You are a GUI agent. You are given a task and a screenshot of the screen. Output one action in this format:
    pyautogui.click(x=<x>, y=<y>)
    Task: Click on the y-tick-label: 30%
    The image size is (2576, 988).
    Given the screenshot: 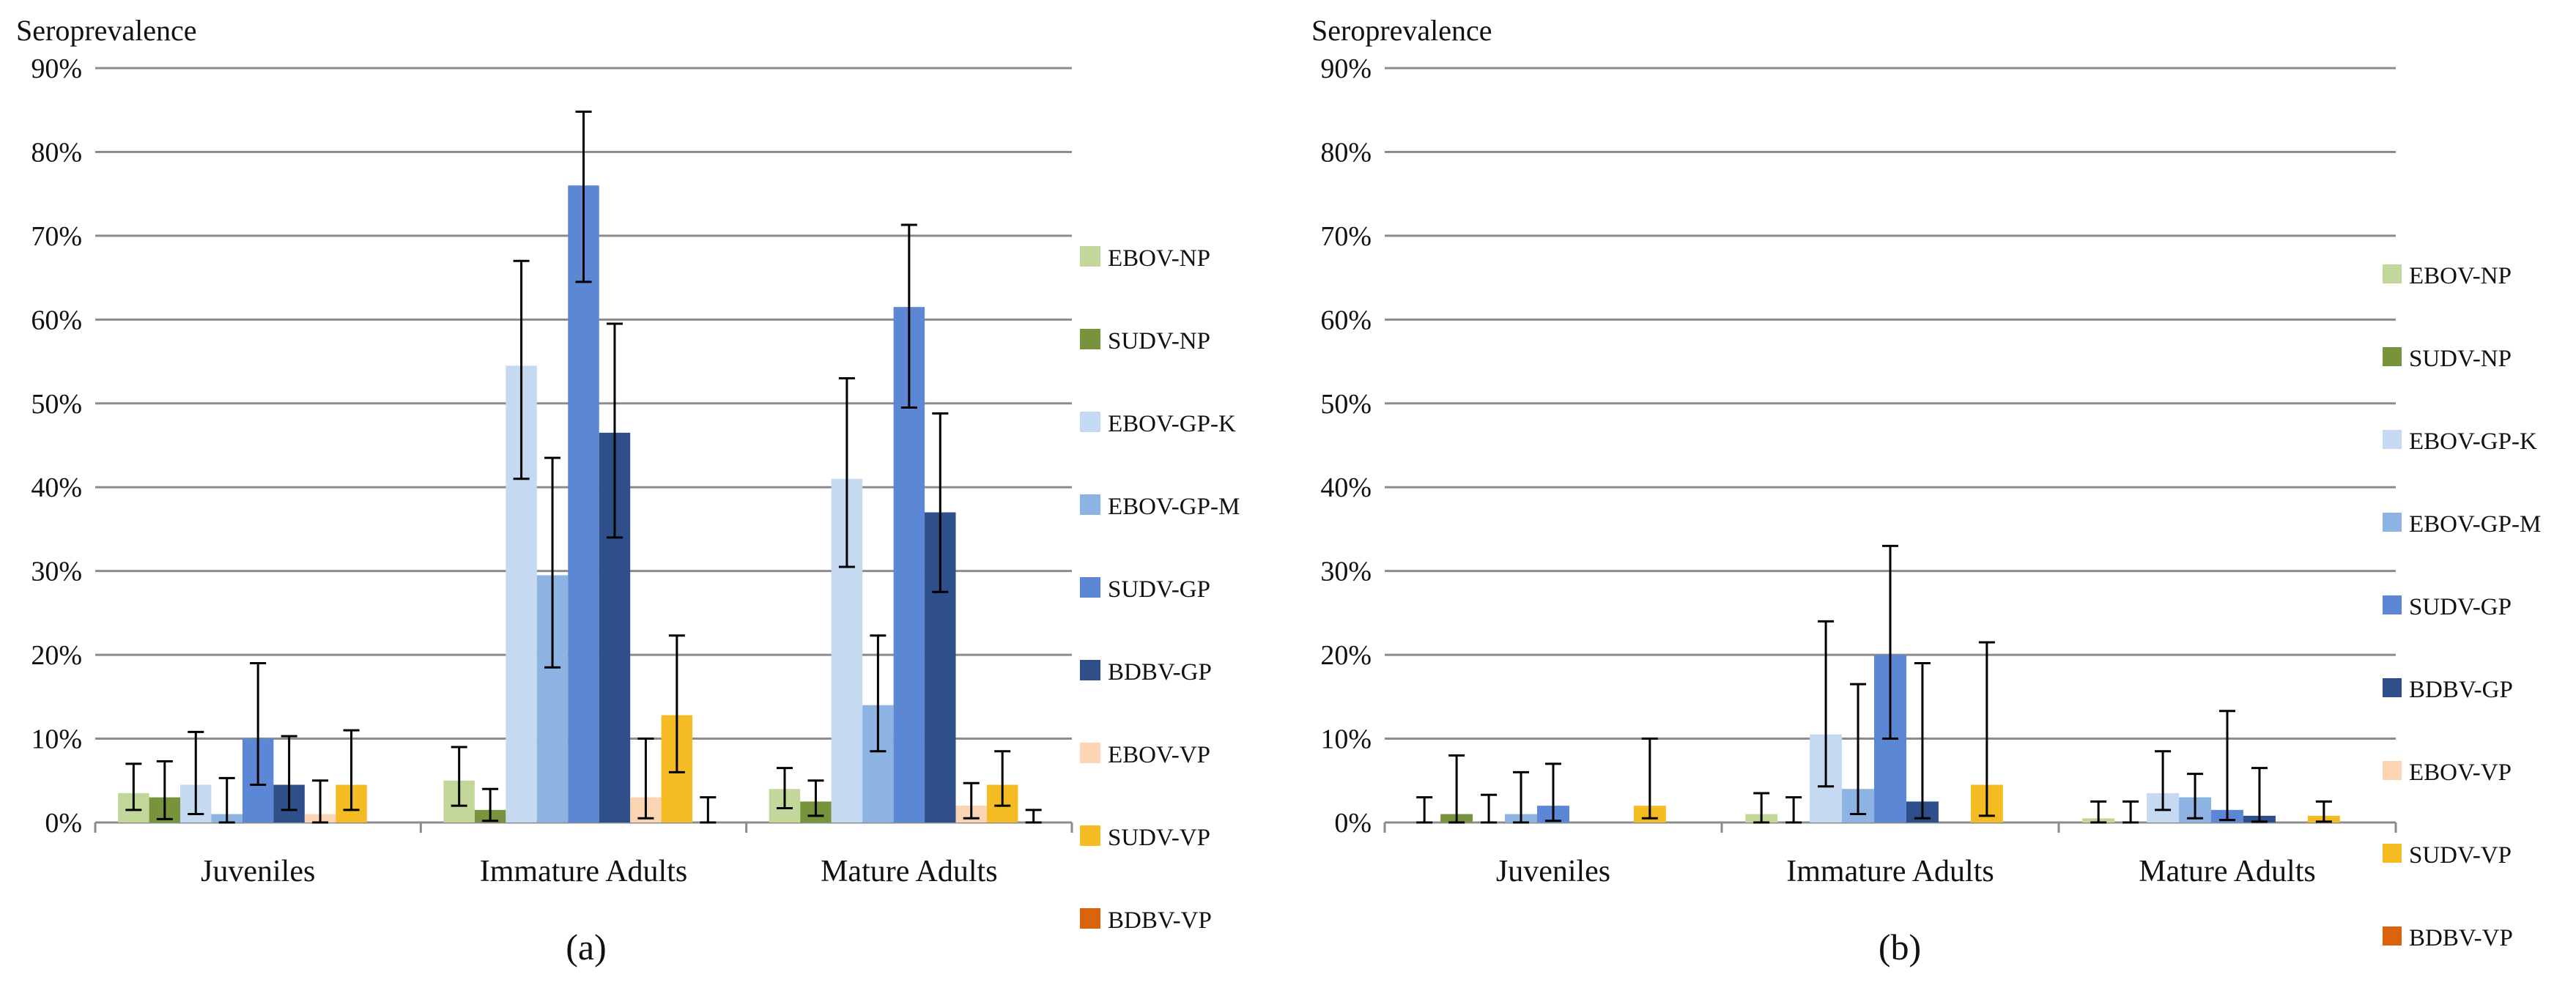 What is the action you would take?
    pyautogui.click(x=56, y=572)
    